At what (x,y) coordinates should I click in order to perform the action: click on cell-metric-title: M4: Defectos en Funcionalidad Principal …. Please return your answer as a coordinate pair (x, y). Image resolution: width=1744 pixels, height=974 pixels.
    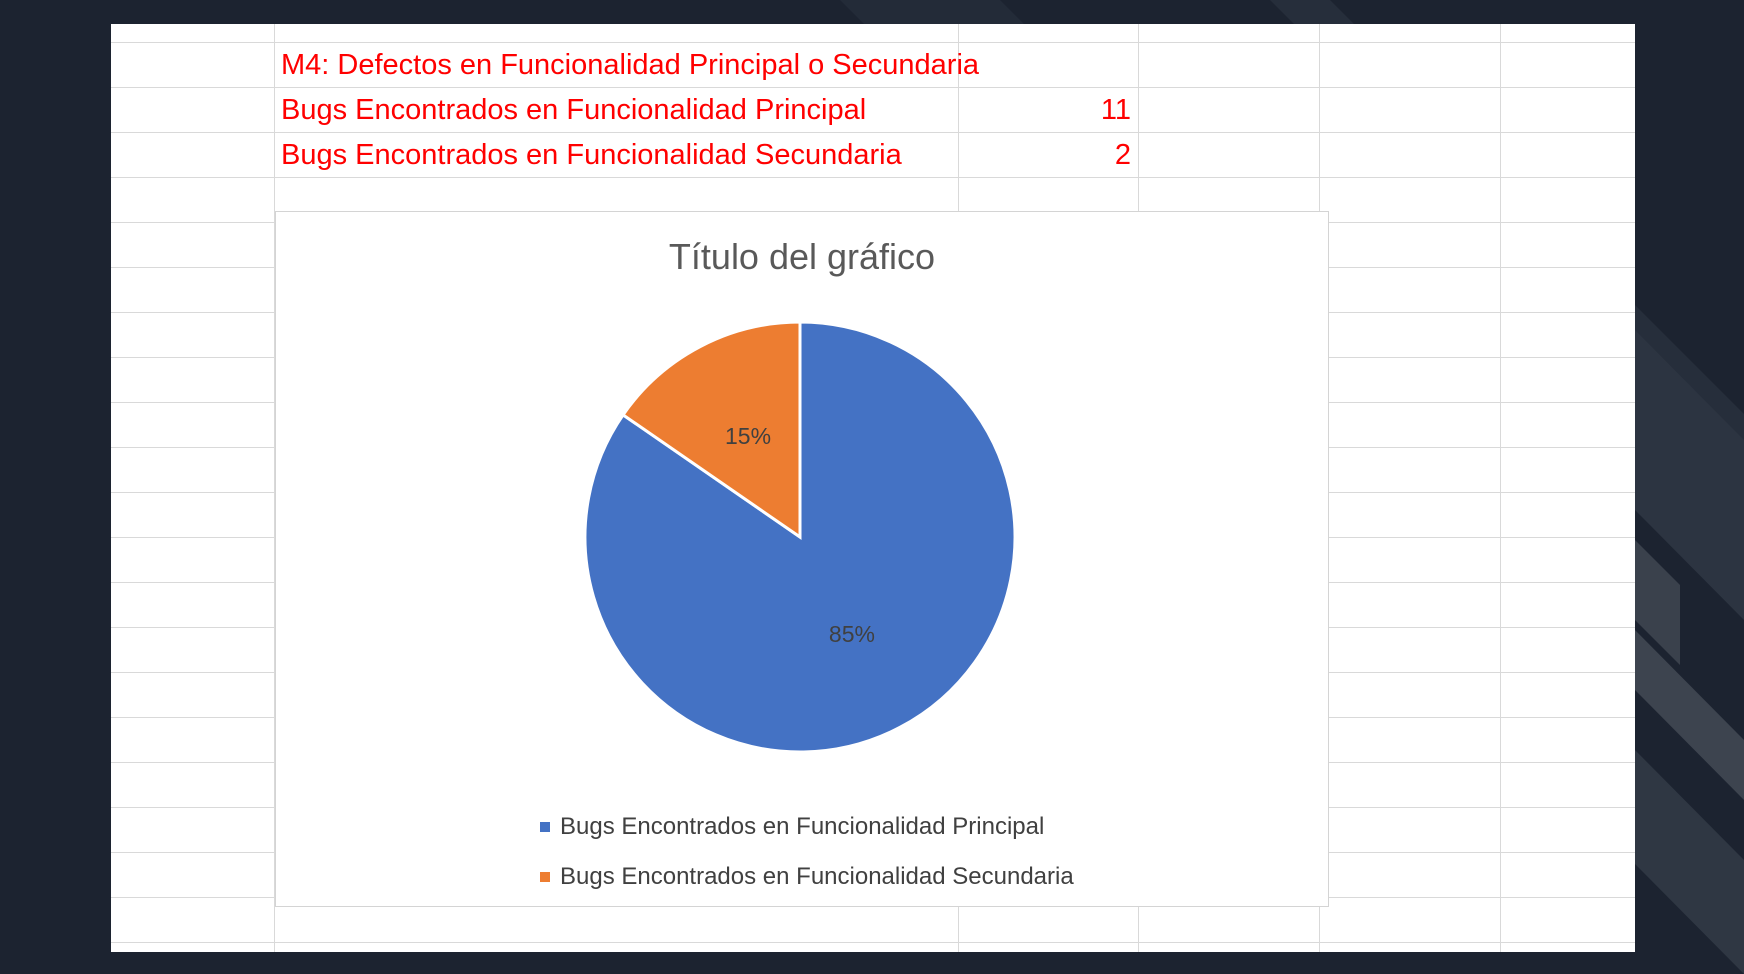
    Looking at the image, I should click on (630, 65).